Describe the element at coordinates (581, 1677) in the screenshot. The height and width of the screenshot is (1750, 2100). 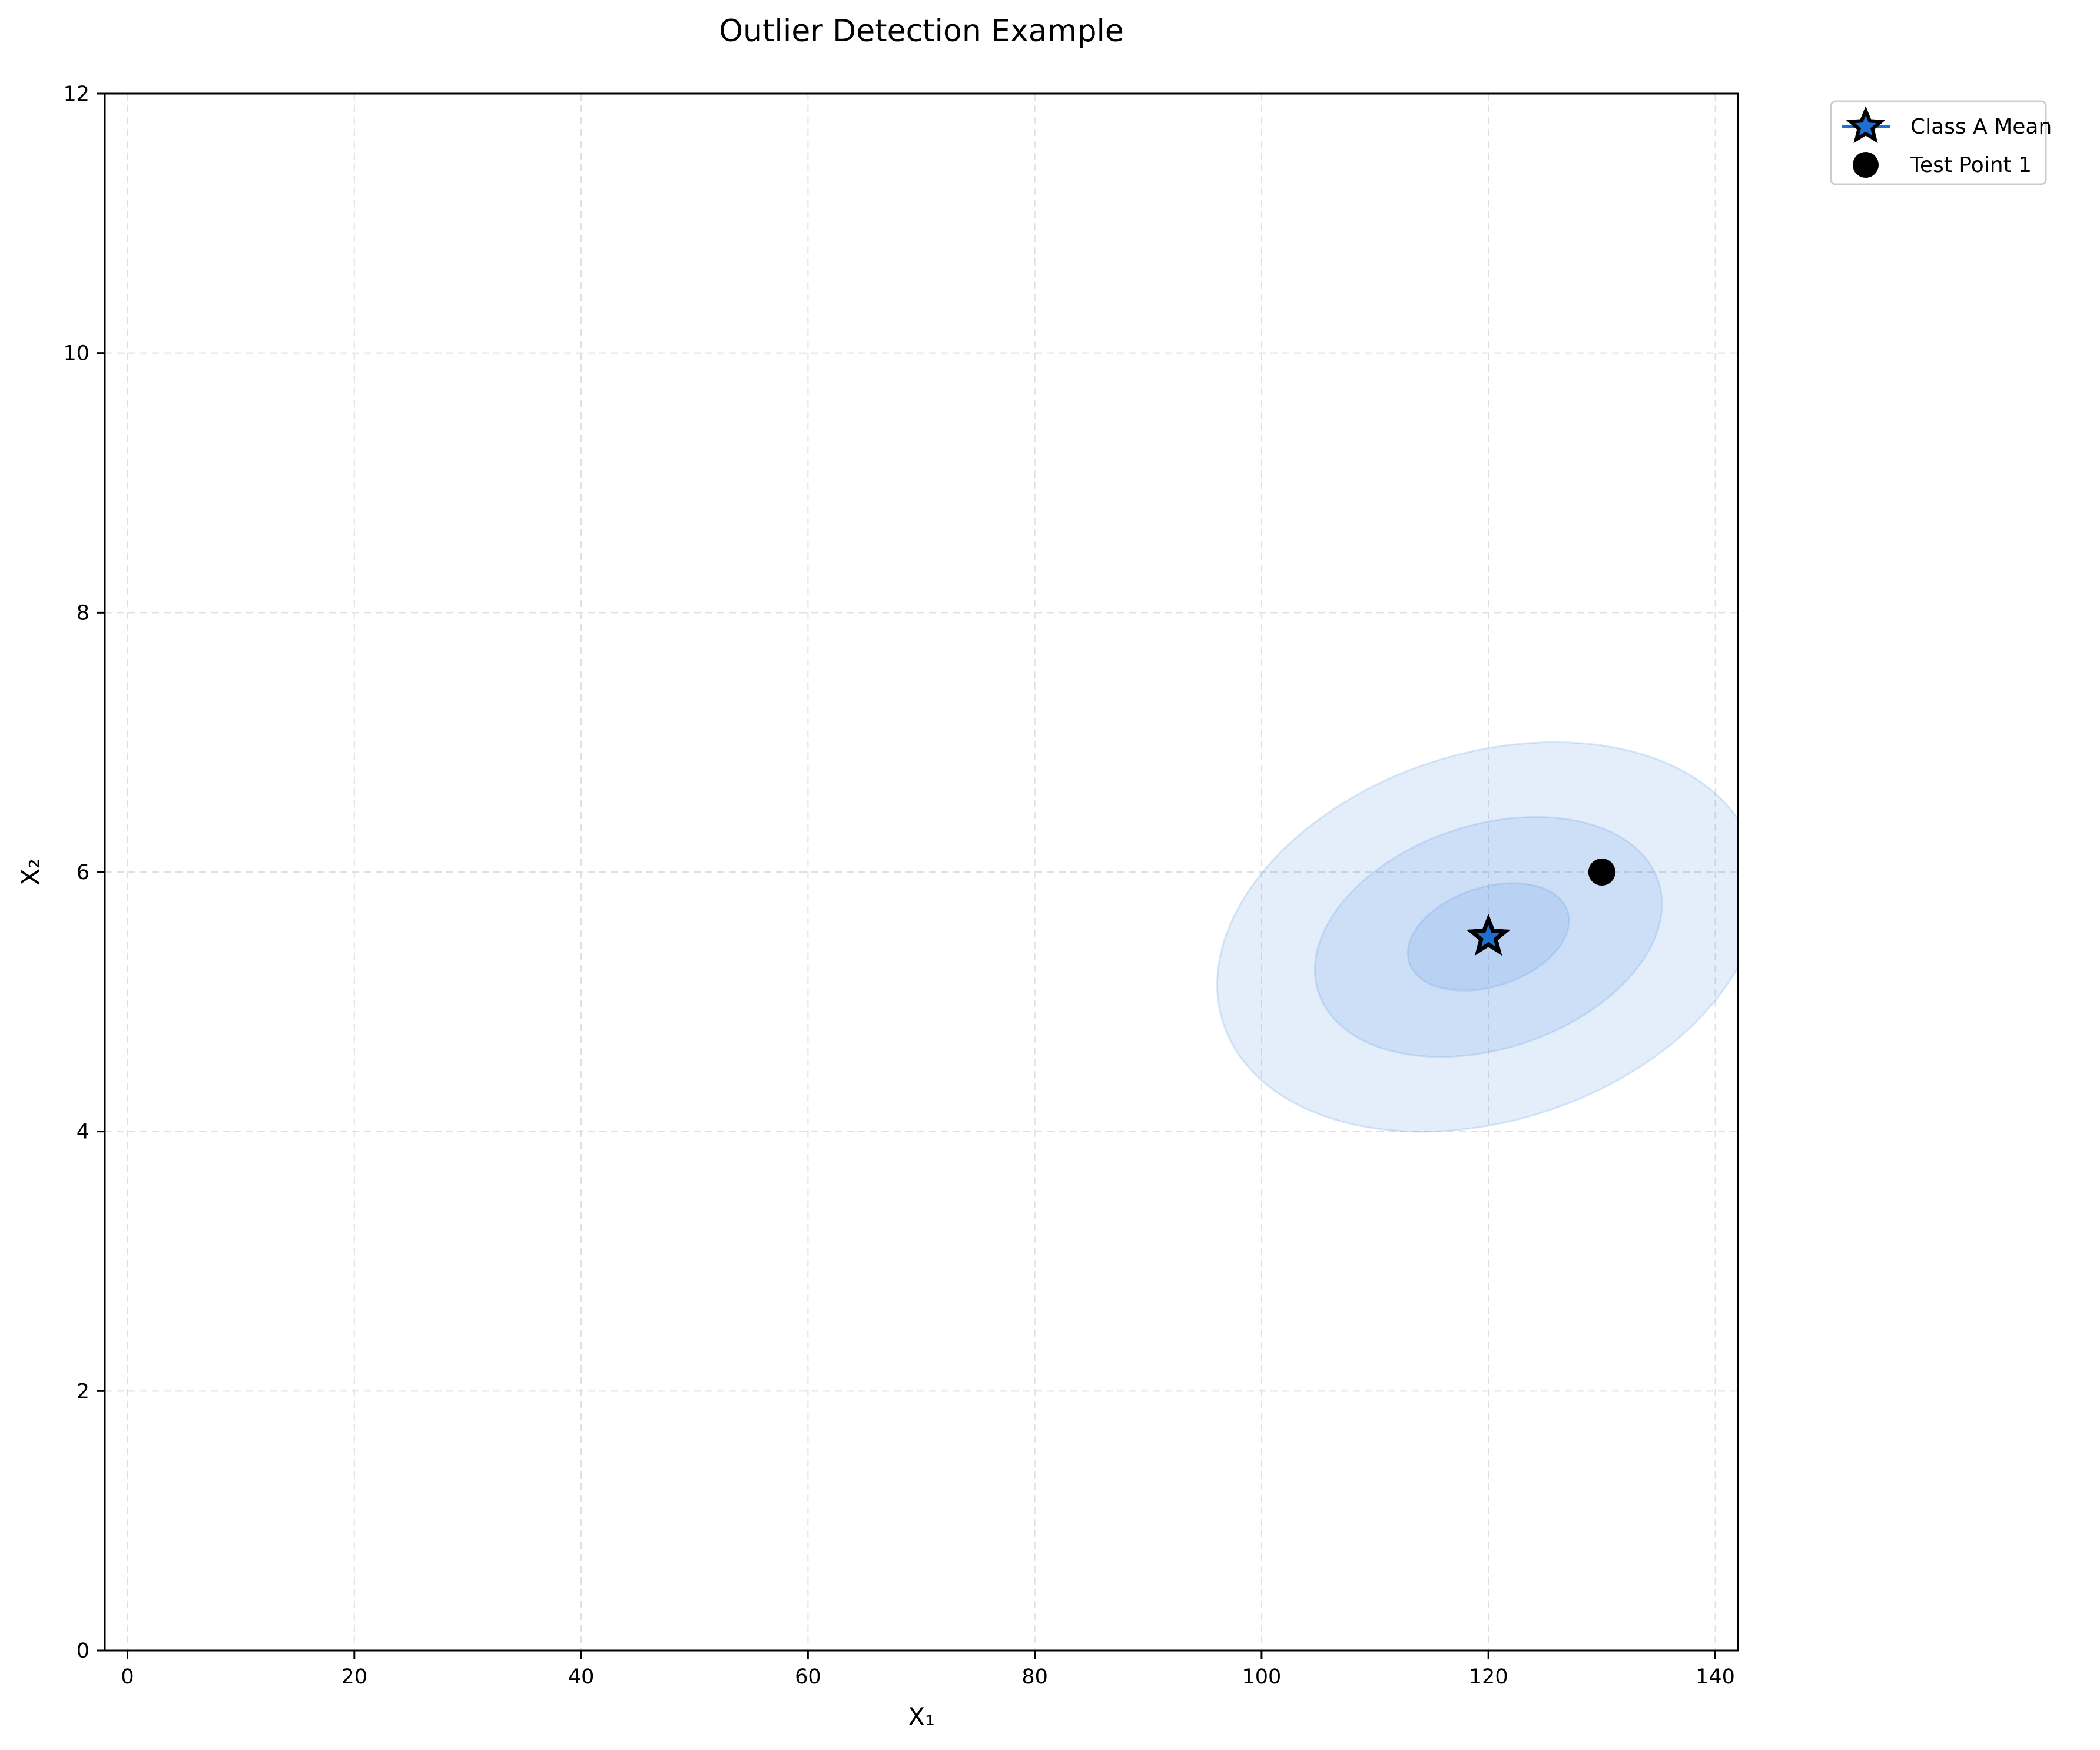
I see `x-tick-label: 40` at that location.